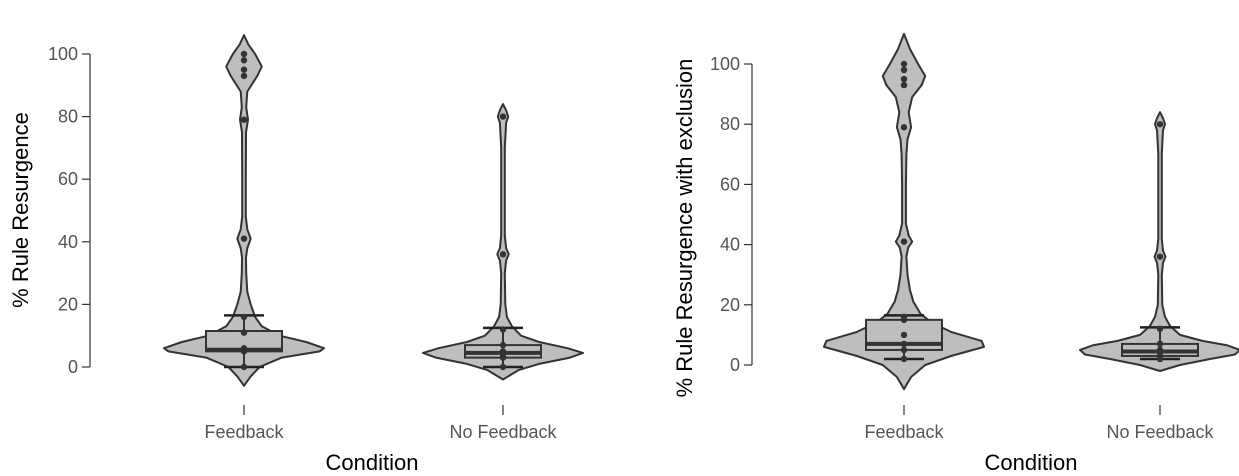 Image resolution: width=1239 pixels, height=476 pixels. What do you see at coordinates (684, 228) in the screenshot?
I see `y-axis-title: % Rule Resurgence with exclusion` at bounding box center [684, 228].